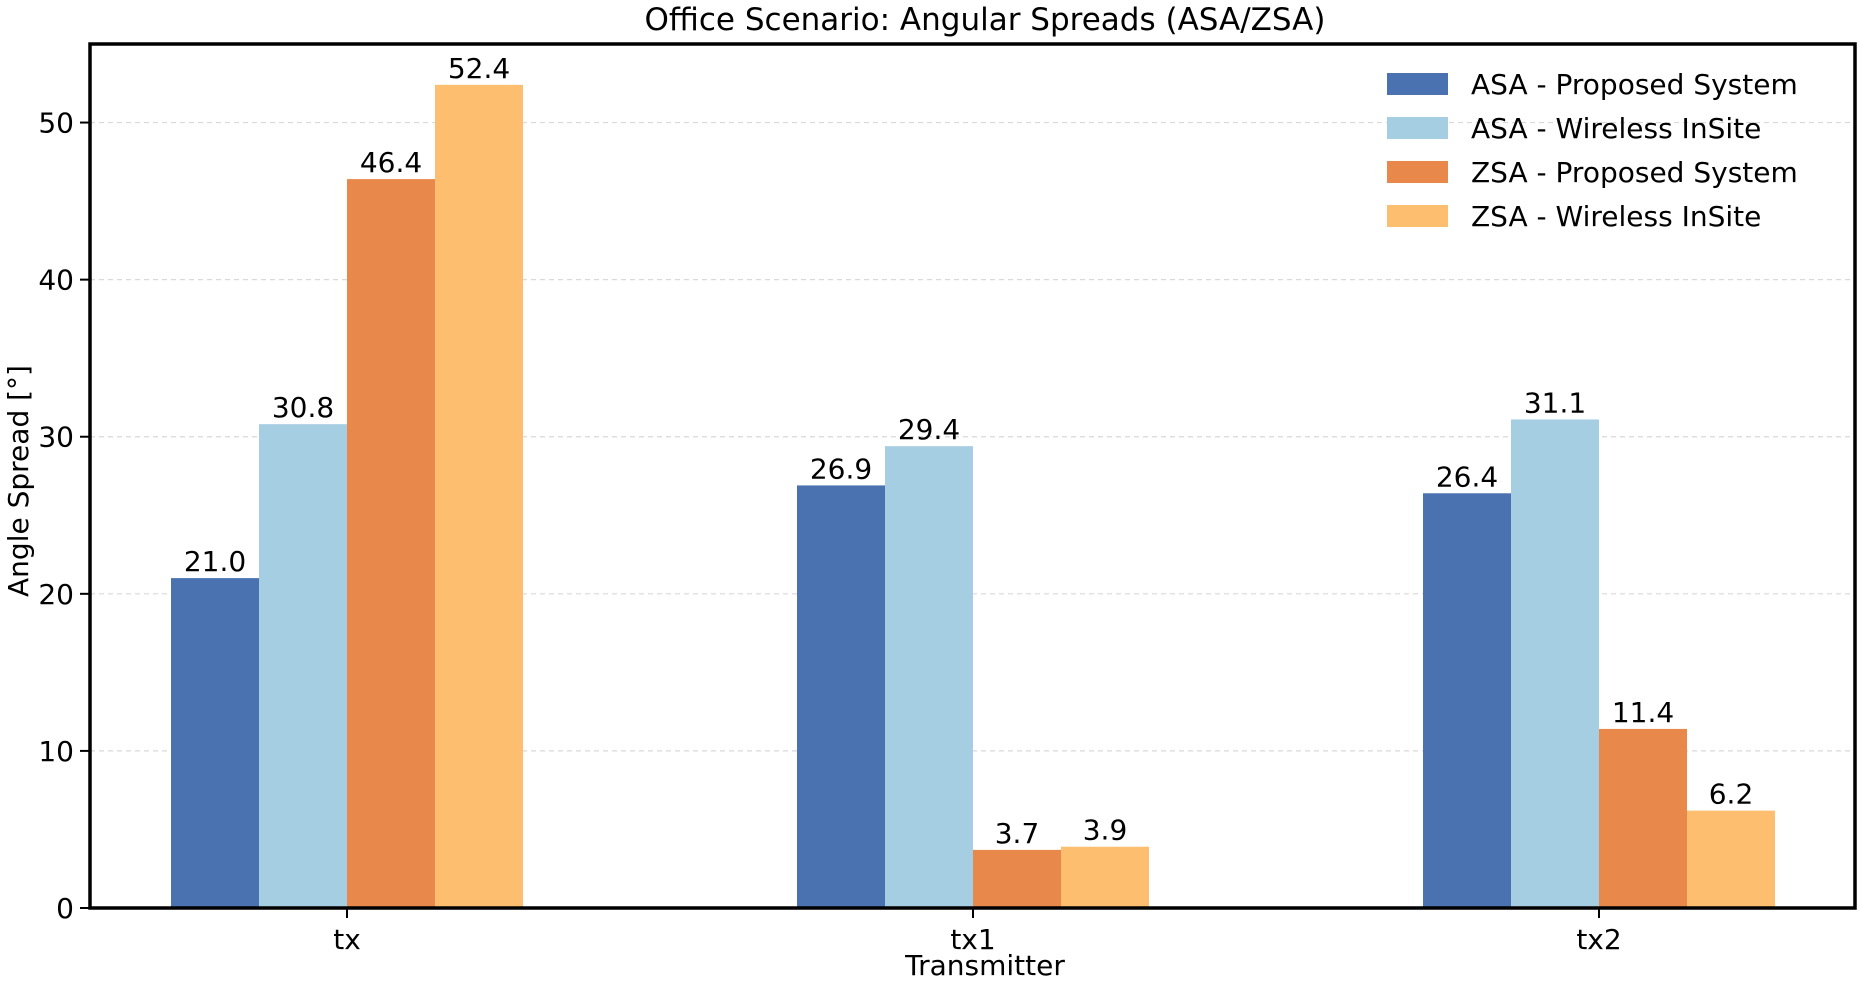 The width and height of the screenshot is (1859, 985). Describe the element at coordinates (56, 751) in the screenshot. I see `y-tick-label: 10` at that location.